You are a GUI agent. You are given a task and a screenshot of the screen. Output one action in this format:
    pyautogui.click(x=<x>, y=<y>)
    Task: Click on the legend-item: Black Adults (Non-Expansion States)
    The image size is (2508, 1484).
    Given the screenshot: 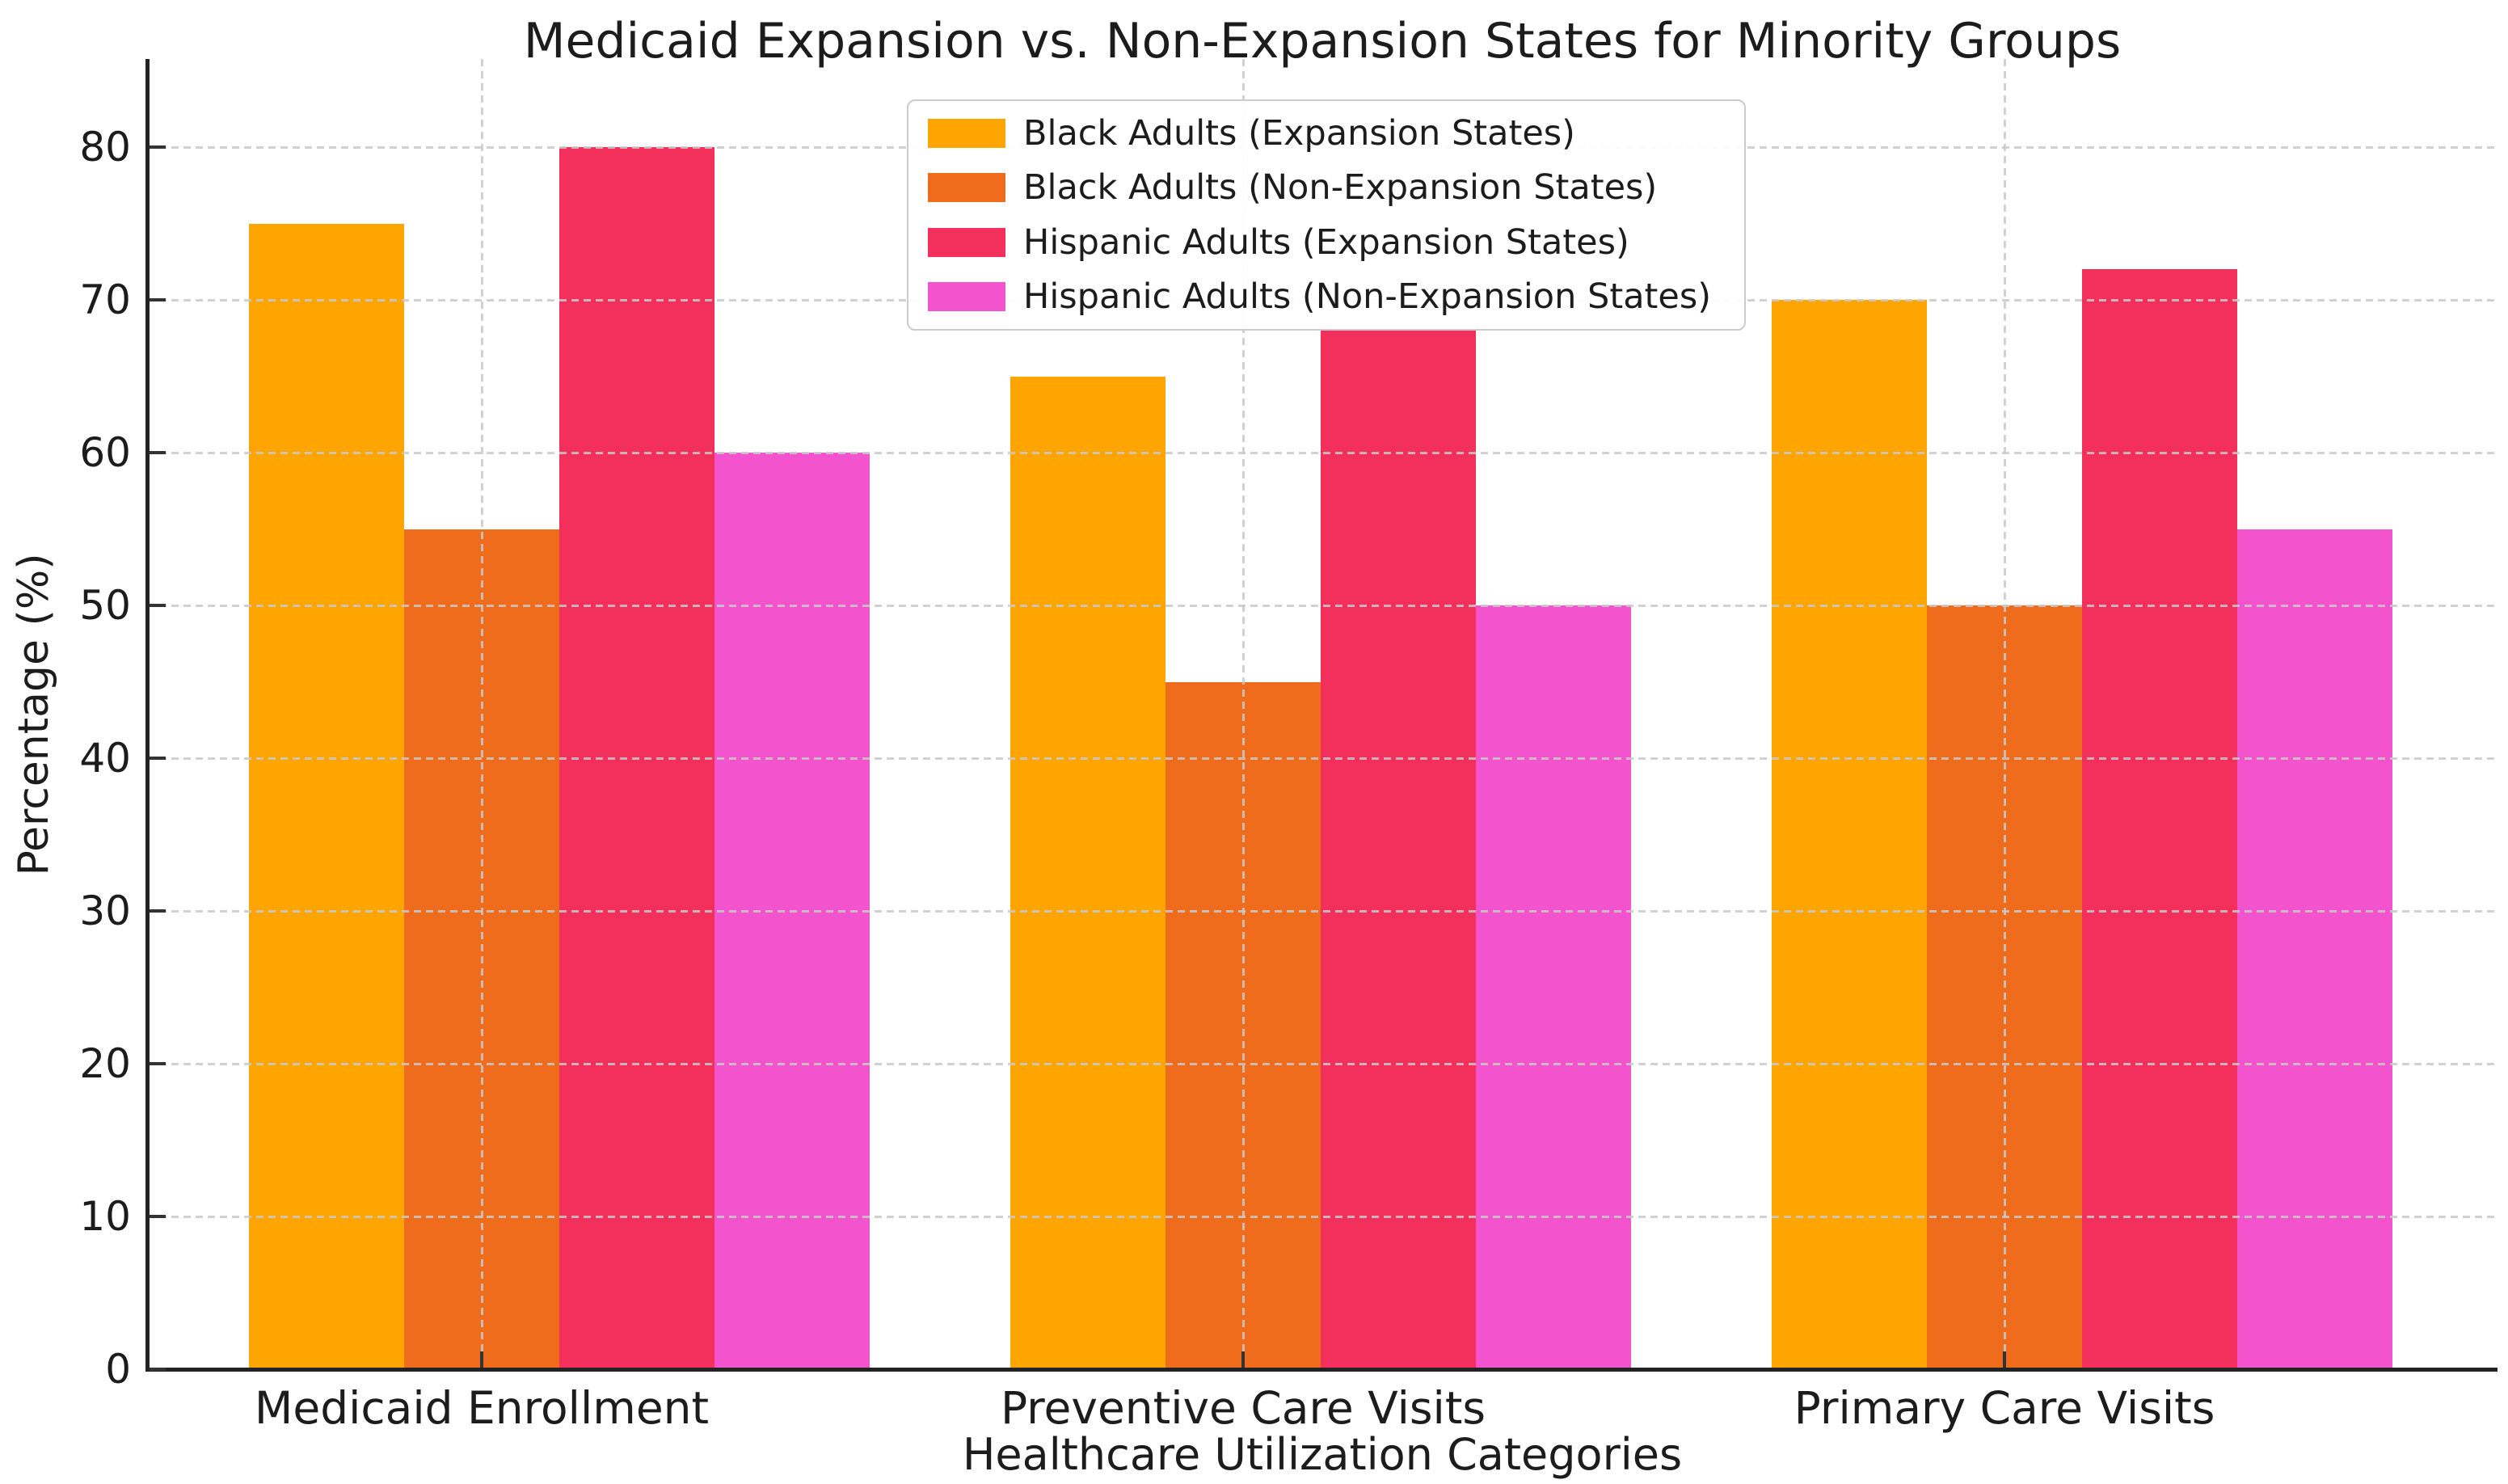 What is the action you would take?
    pyautogui.click(x=1326, y=187)
    